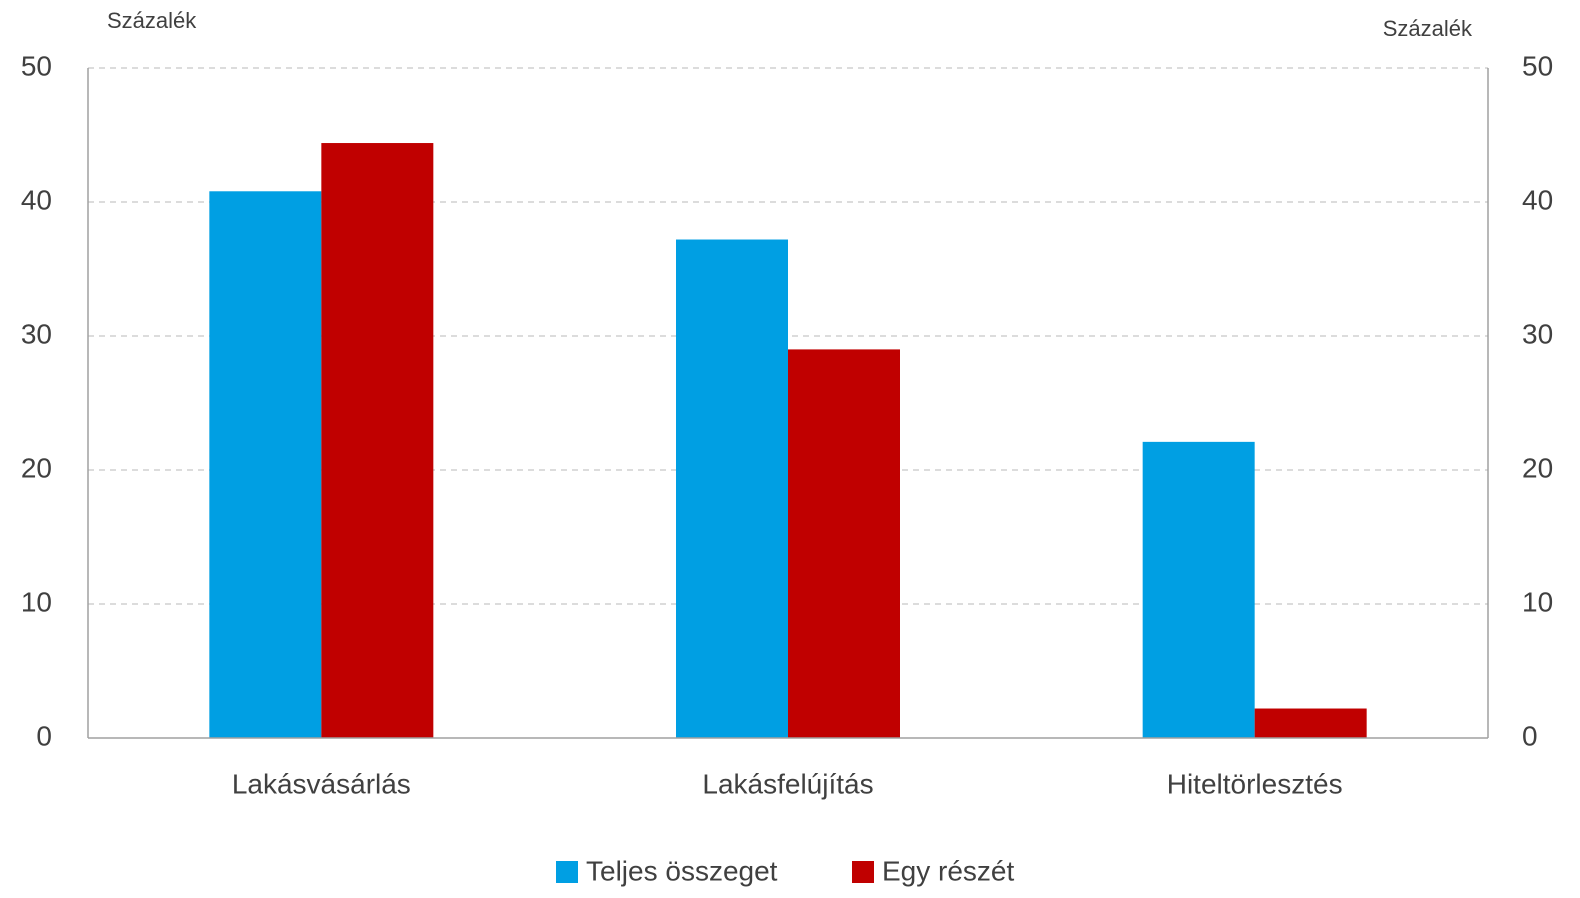 The height and width of the screenshot is (898, 1580). I want to click on y2-tick-label: 10, so click(1537, 601).